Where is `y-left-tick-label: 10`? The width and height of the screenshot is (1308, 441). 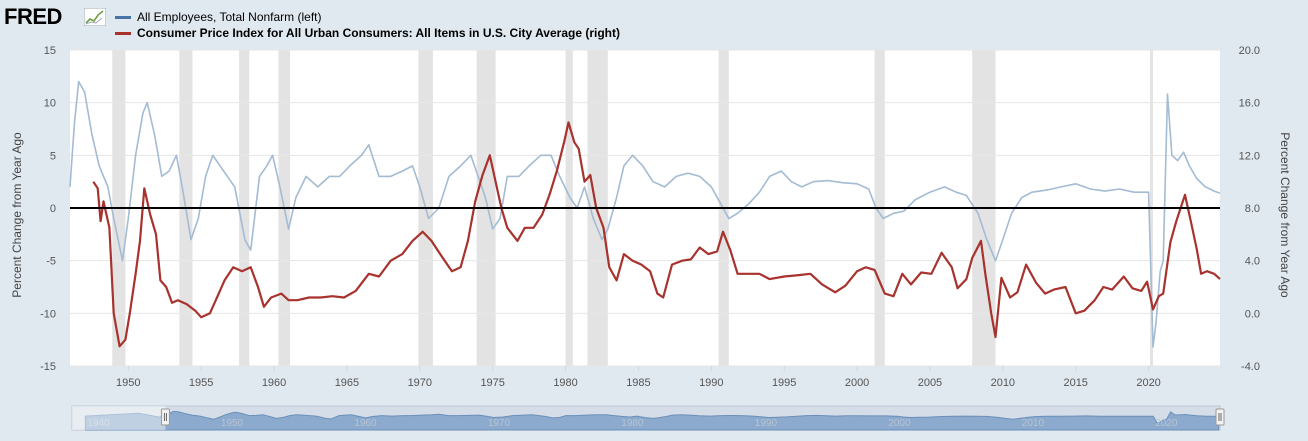
y-left-tick-label: 10 is located at coordinates (50, 104).